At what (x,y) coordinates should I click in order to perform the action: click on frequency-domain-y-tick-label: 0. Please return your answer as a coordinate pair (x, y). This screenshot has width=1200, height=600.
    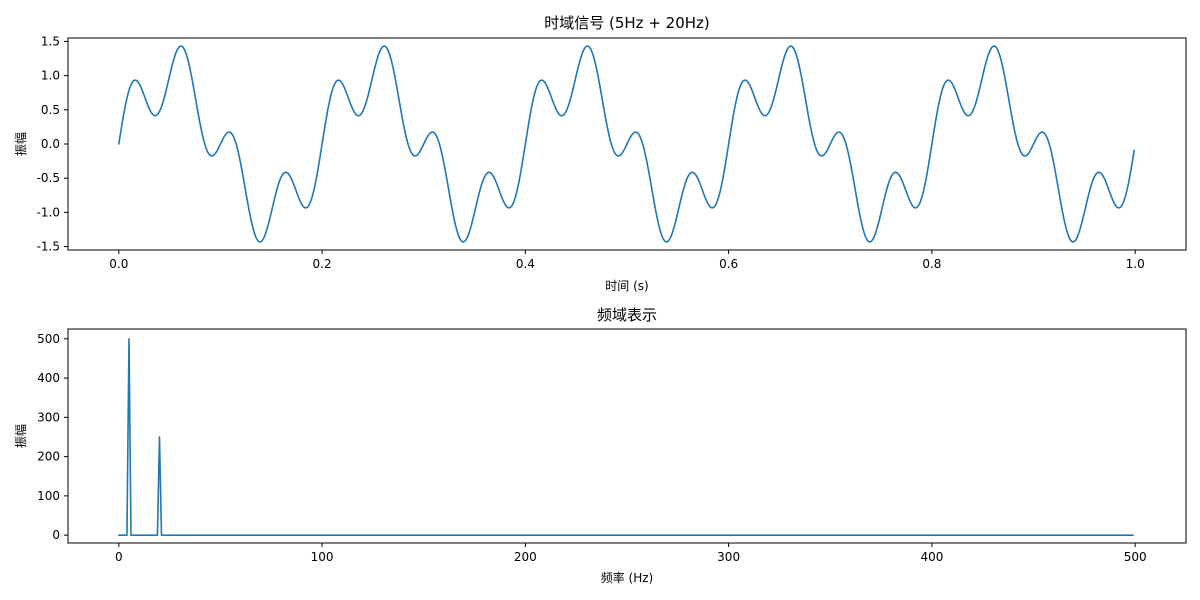
    Looking at the image, I should click on (56, 535).